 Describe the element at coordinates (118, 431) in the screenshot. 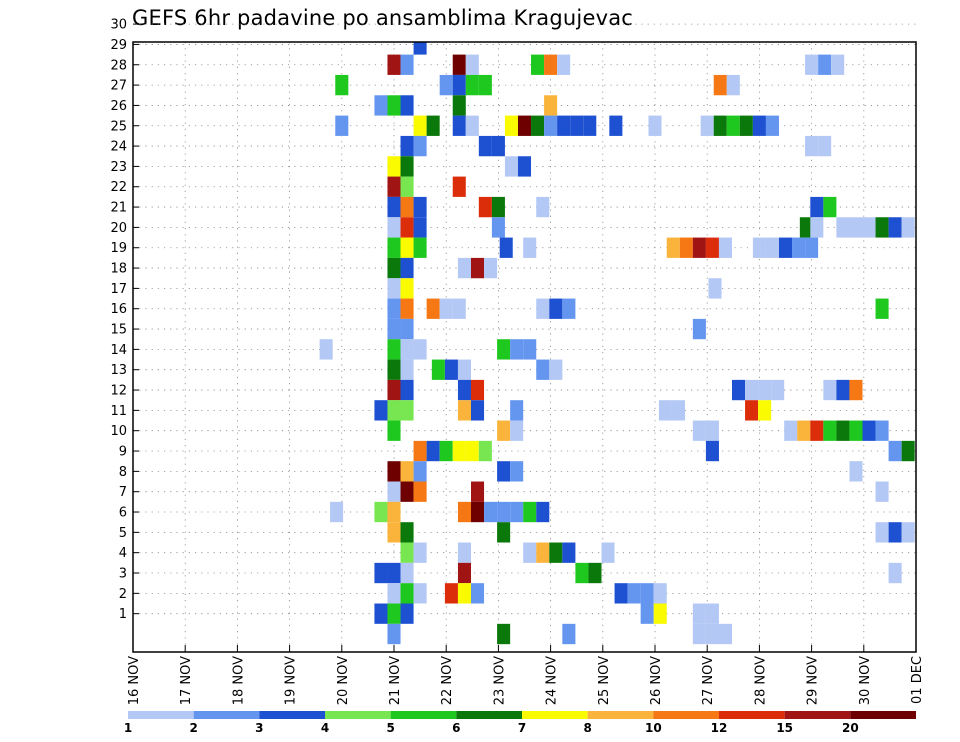

I see `y-tick-label: 10` at that location.